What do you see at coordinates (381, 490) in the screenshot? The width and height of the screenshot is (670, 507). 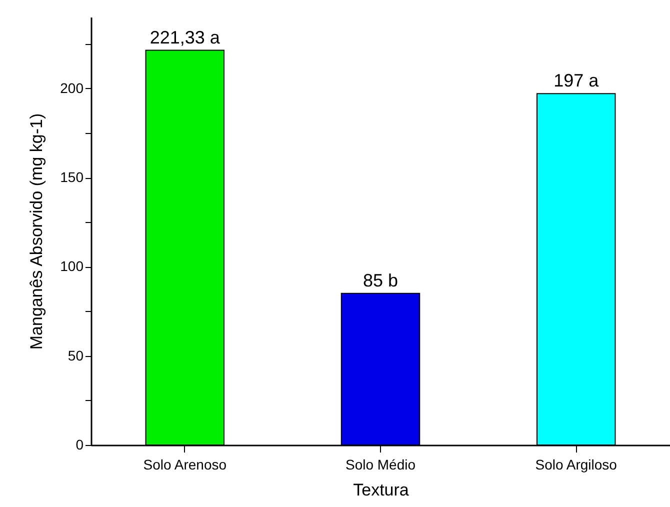 I see `x-axis-title: Textura` at bounding box center [381, 490].